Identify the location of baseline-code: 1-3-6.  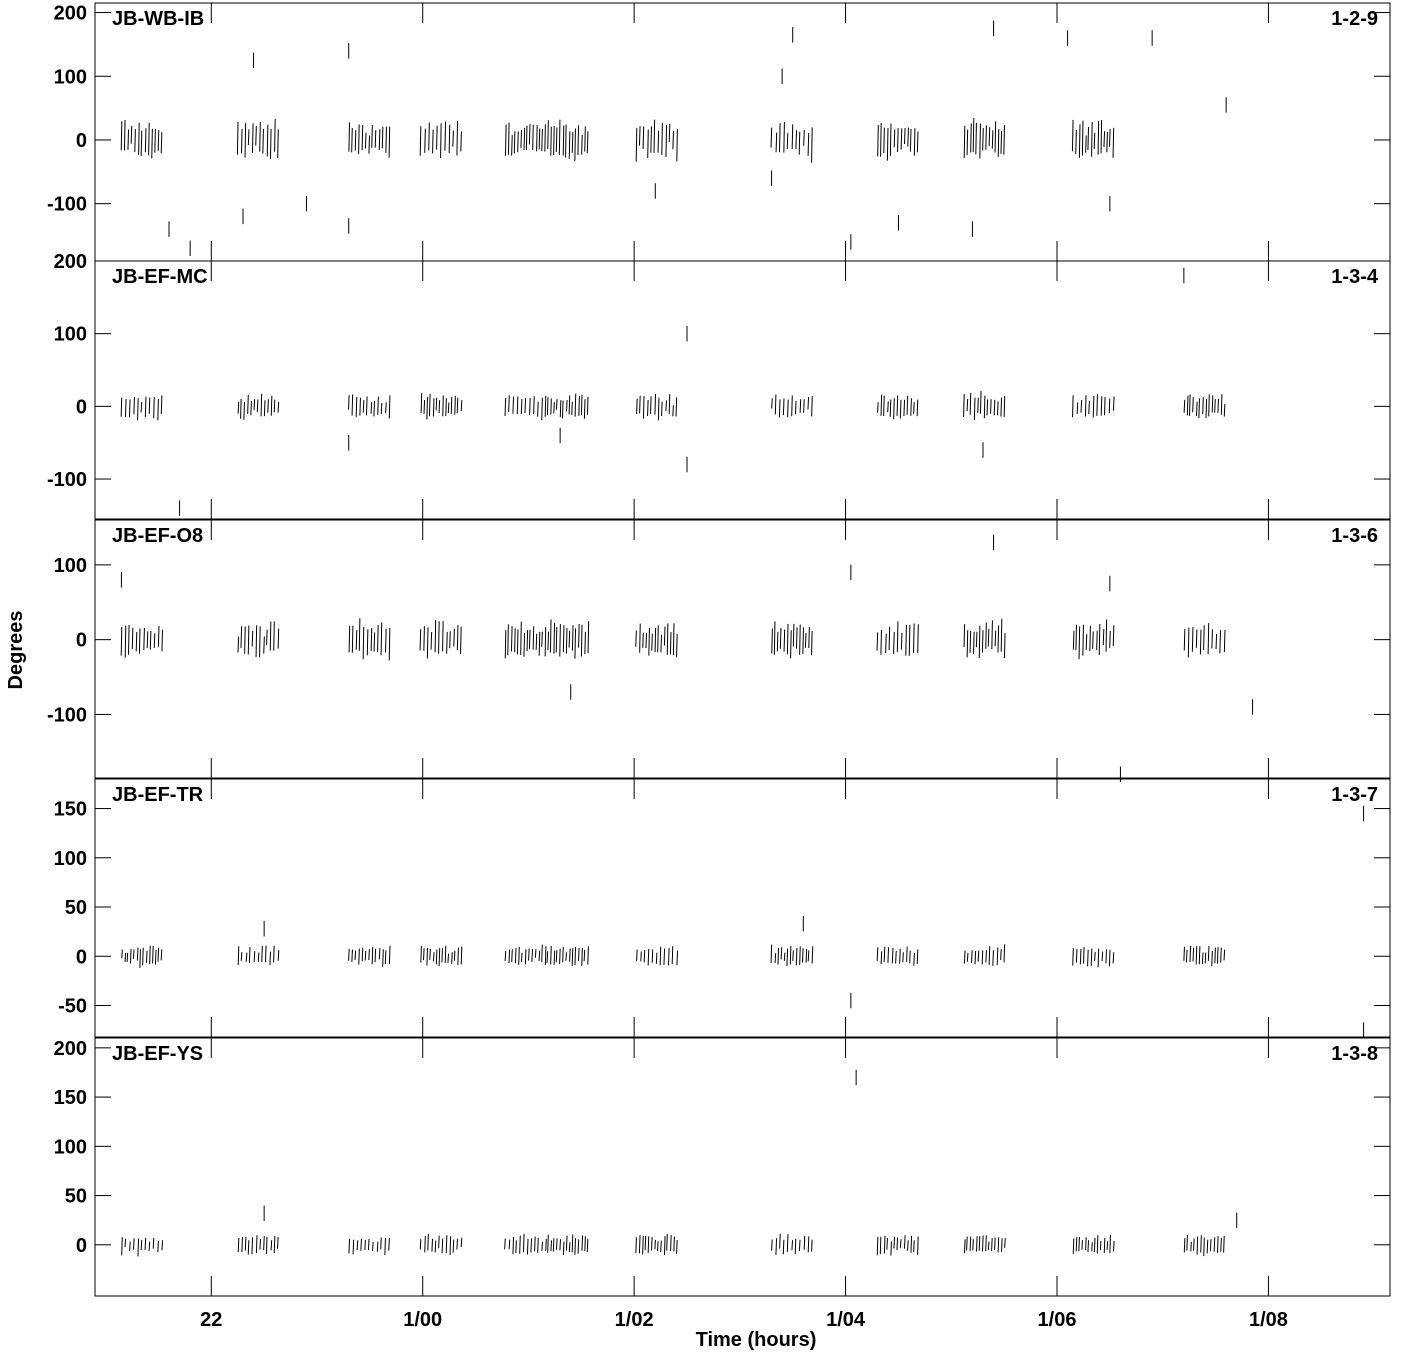
(1354, 536).